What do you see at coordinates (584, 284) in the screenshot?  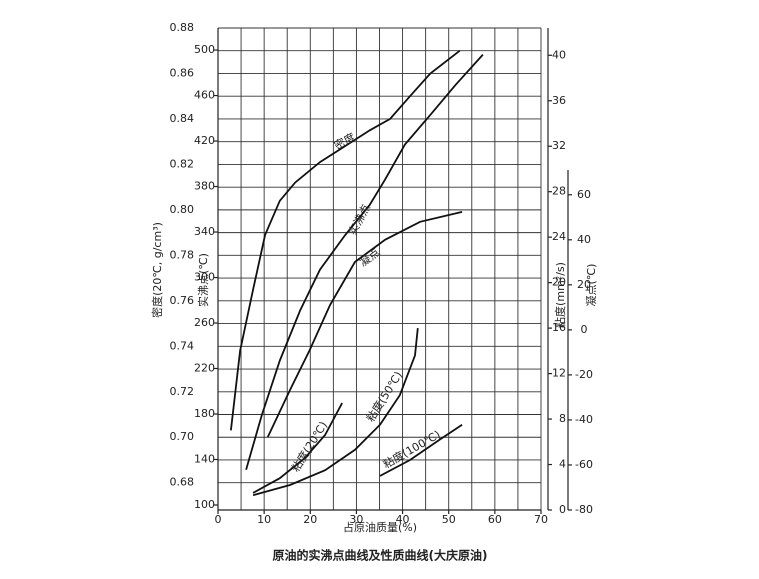 I see `y4-tick-label: 20` at bounding box center [584, 284].